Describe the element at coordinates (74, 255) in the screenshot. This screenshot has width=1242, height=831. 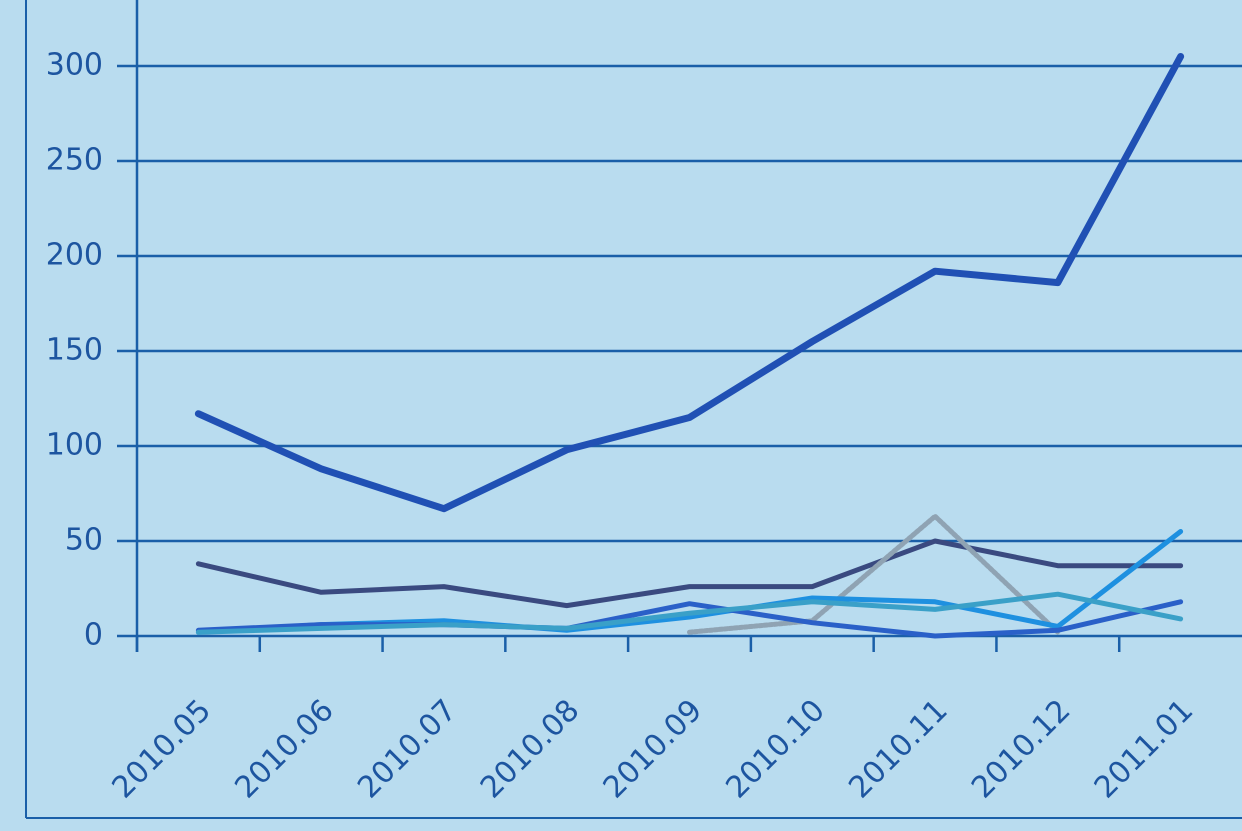
I see `y-tick-label: 200` at that location.